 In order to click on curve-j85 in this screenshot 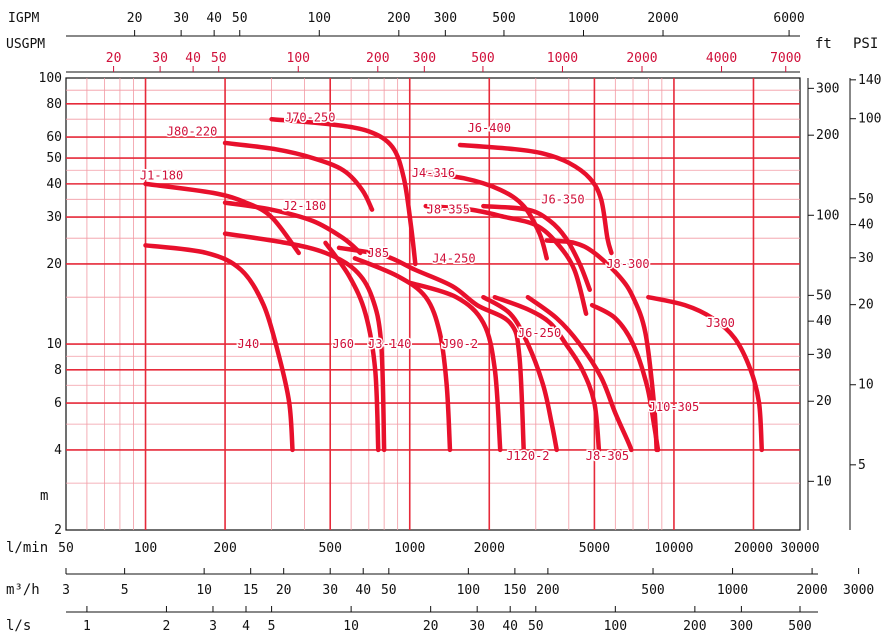, I will do `click(304, 342)`.